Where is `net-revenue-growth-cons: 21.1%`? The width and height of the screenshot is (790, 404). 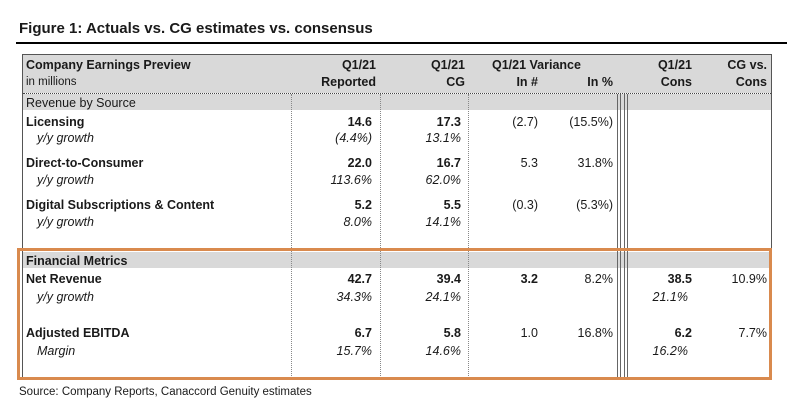
net-revenue-growth-cons: 21.1% is located at coordinates (670, 297).